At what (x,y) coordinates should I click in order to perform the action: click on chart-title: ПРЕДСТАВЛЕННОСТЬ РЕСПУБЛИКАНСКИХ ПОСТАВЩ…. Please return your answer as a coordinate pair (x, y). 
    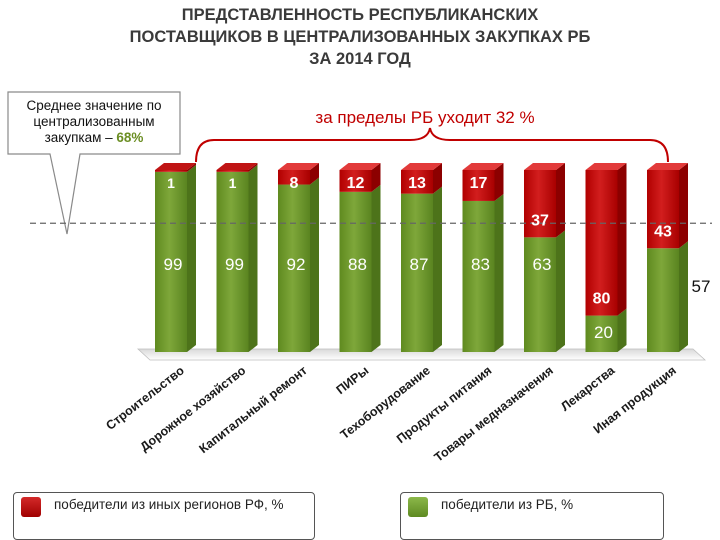
    Looking at the image, I should click on (360, 37).